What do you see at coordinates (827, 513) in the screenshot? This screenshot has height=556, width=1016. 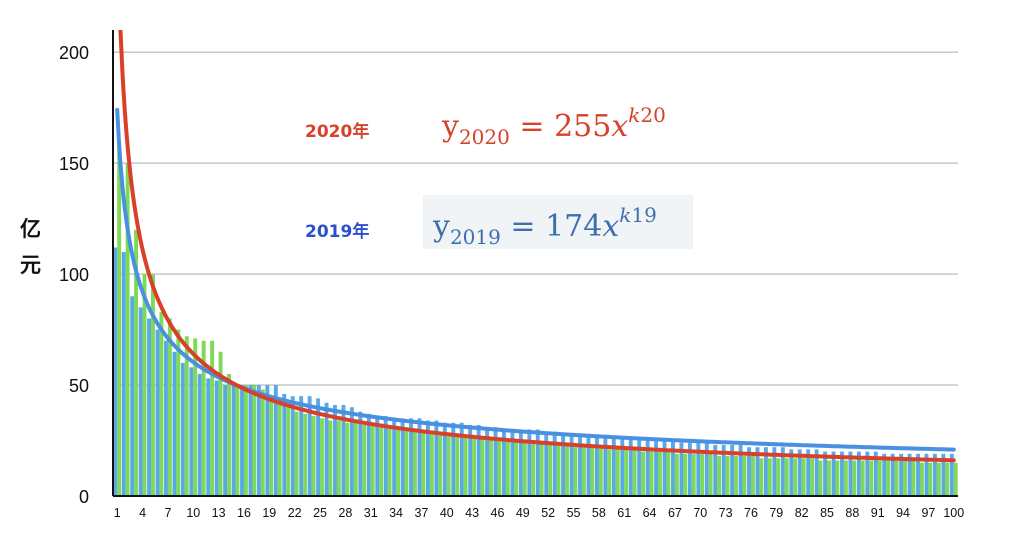 I see `xtick-85: 85` at bounding box center [827, 513].